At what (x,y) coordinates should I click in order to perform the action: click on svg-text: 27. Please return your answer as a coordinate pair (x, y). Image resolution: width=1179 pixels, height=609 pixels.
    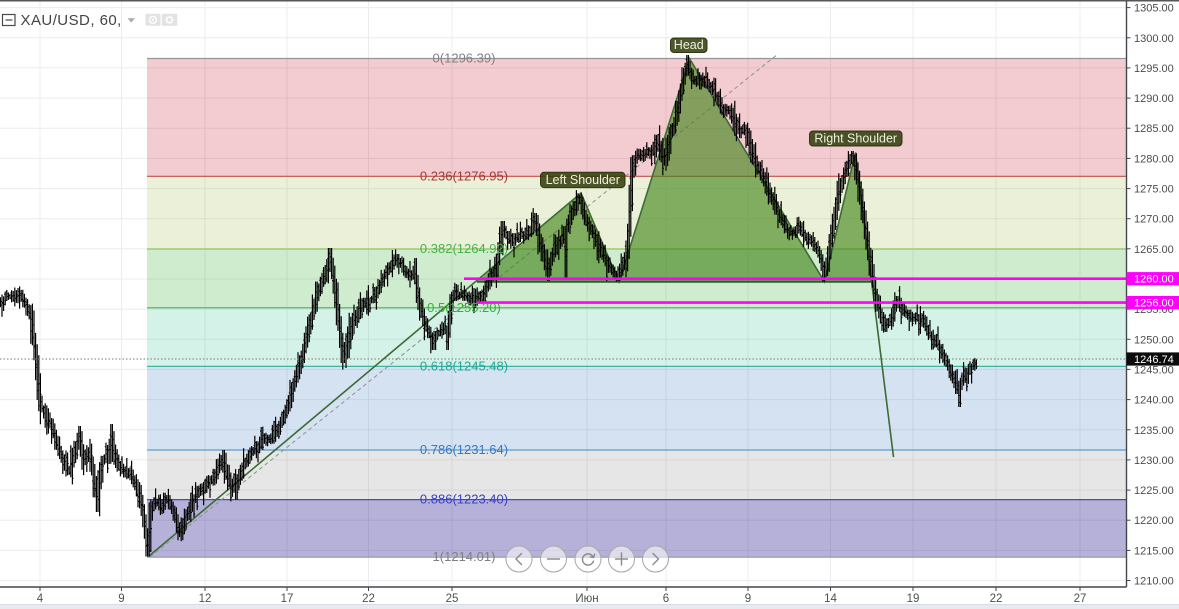
    Looking at the image, I should click on (1080, 599).